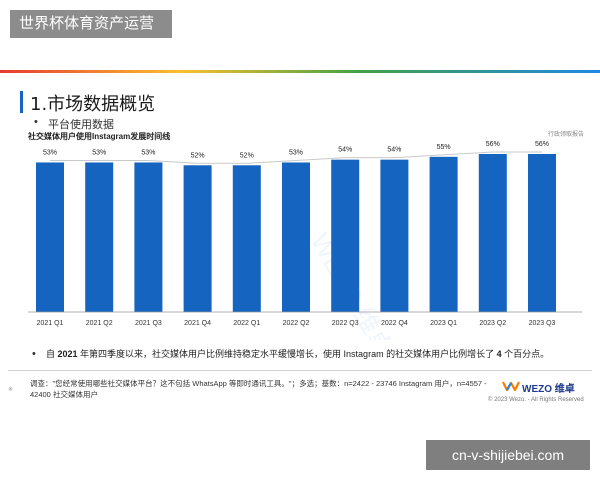 Image resolution: width=600 pixels, height=480 pixels. Describe the element at coordinates (345, 323) in the screenshot. I see `x-tick-label: 2022 Q3` at that location.